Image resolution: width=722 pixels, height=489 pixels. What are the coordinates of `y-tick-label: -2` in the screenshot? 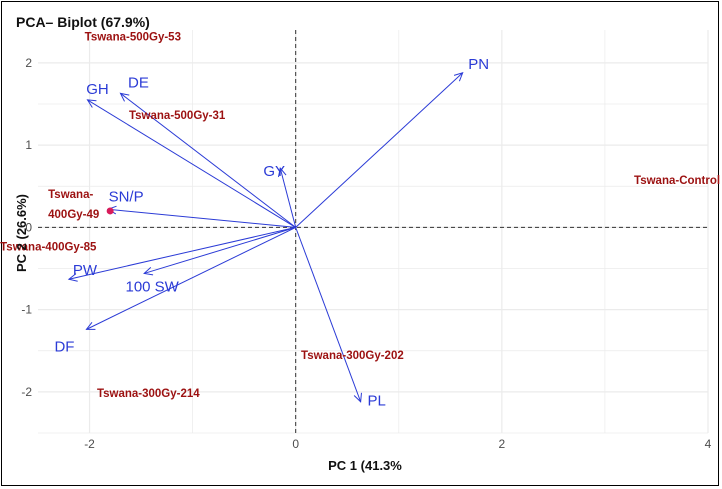 It's located at (26, 392).